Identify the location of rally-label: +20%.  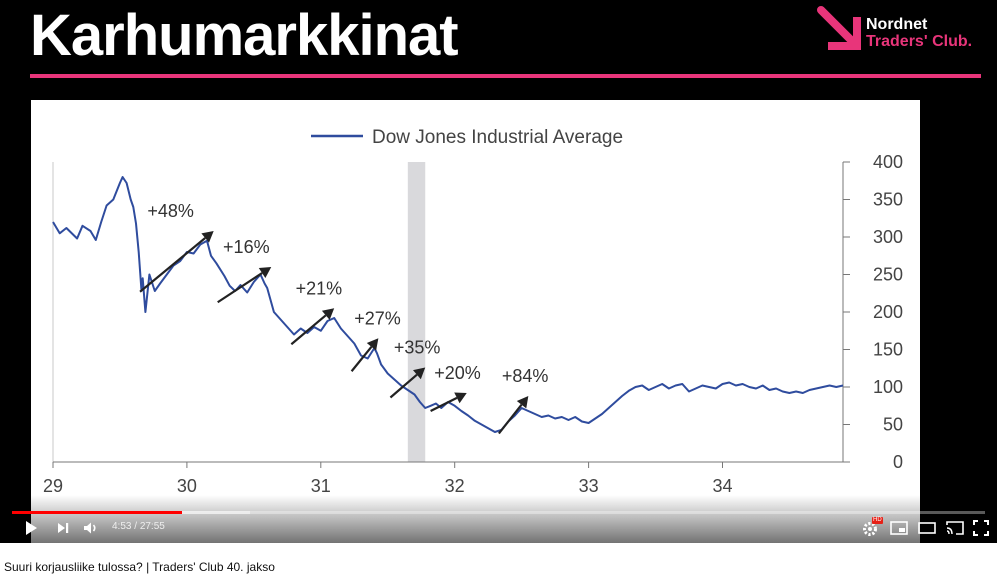
(457, 373).